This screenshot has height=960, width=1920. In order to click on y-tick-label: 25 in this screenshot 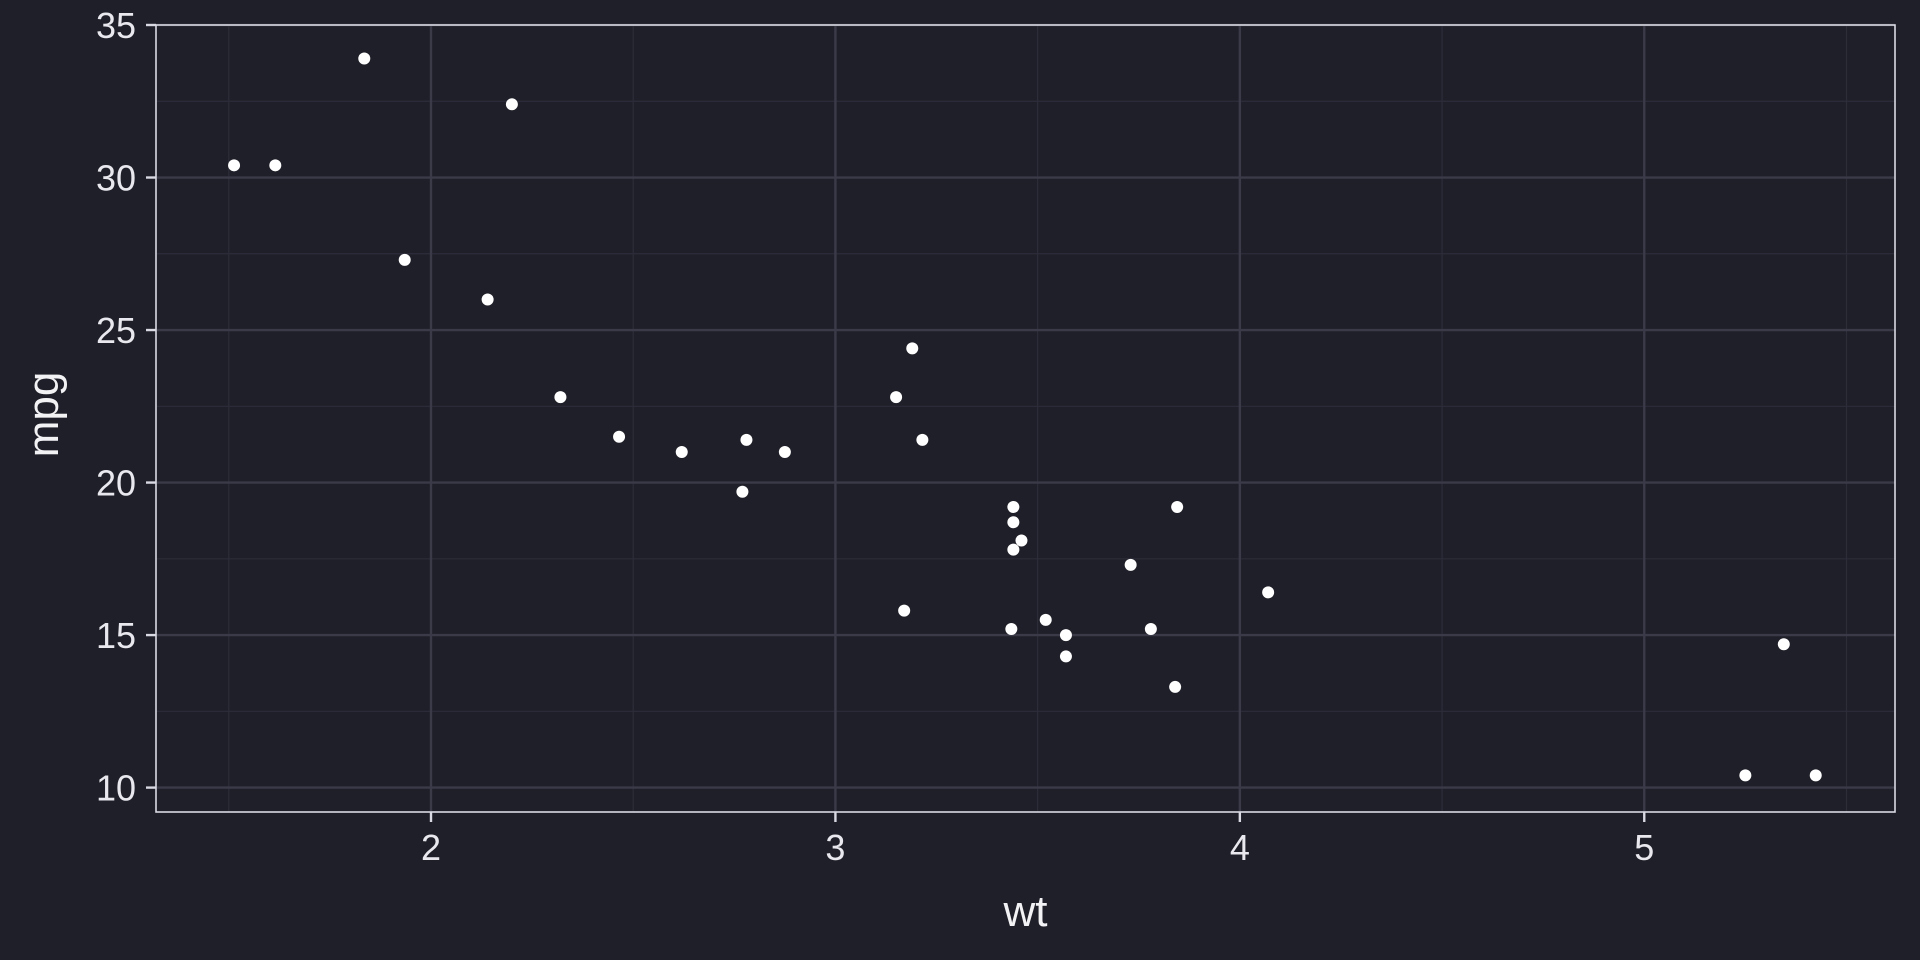, I will do `click(116, 330)`.